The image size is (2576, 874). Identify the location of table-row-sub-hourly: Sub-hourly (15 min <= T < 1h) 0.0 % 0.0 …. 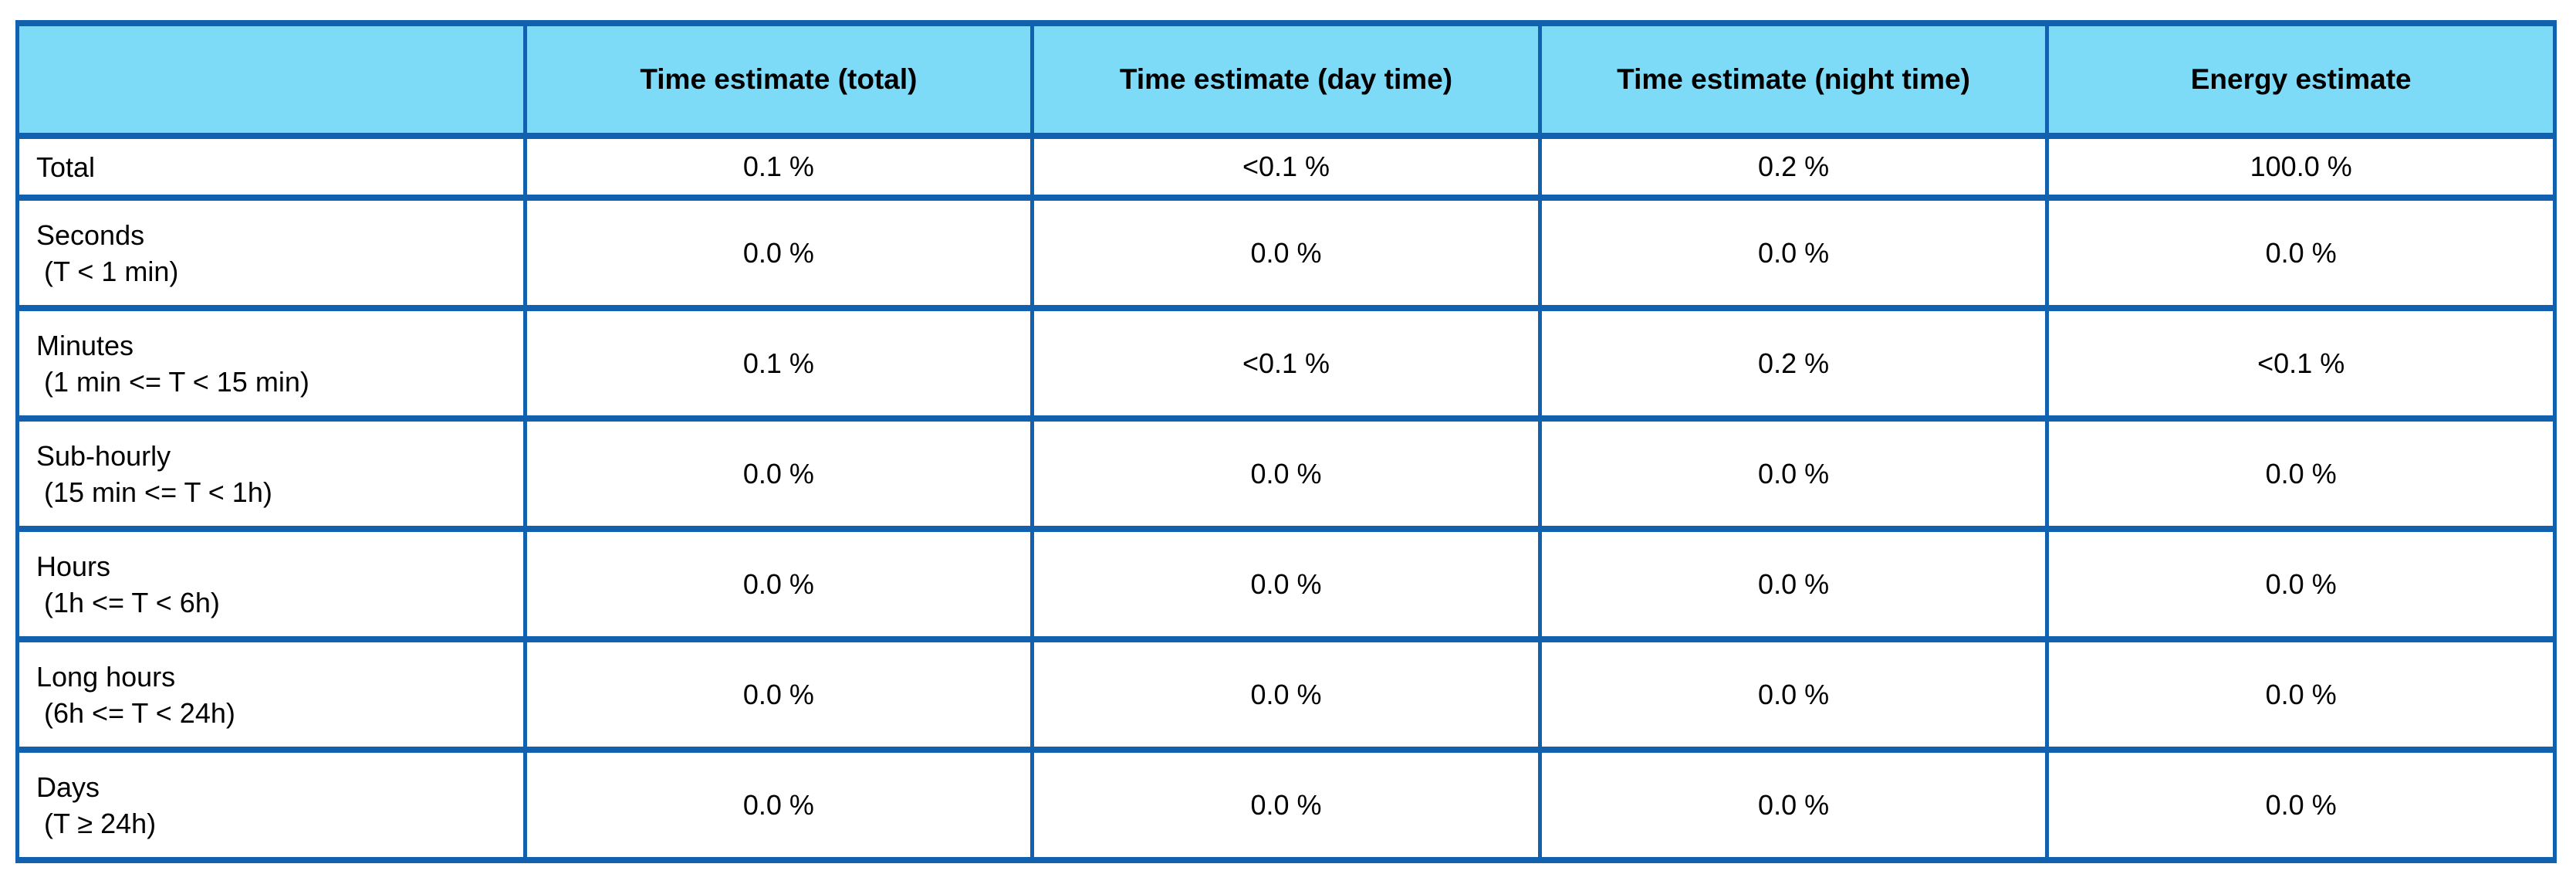
(1286, 474).